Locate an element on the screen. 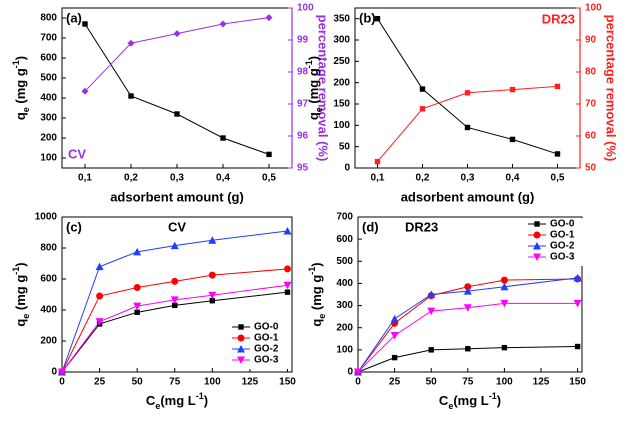 The height and width of the screenshot is (423, 632). panel-title: DR23 is located at coordinates (421, 226).